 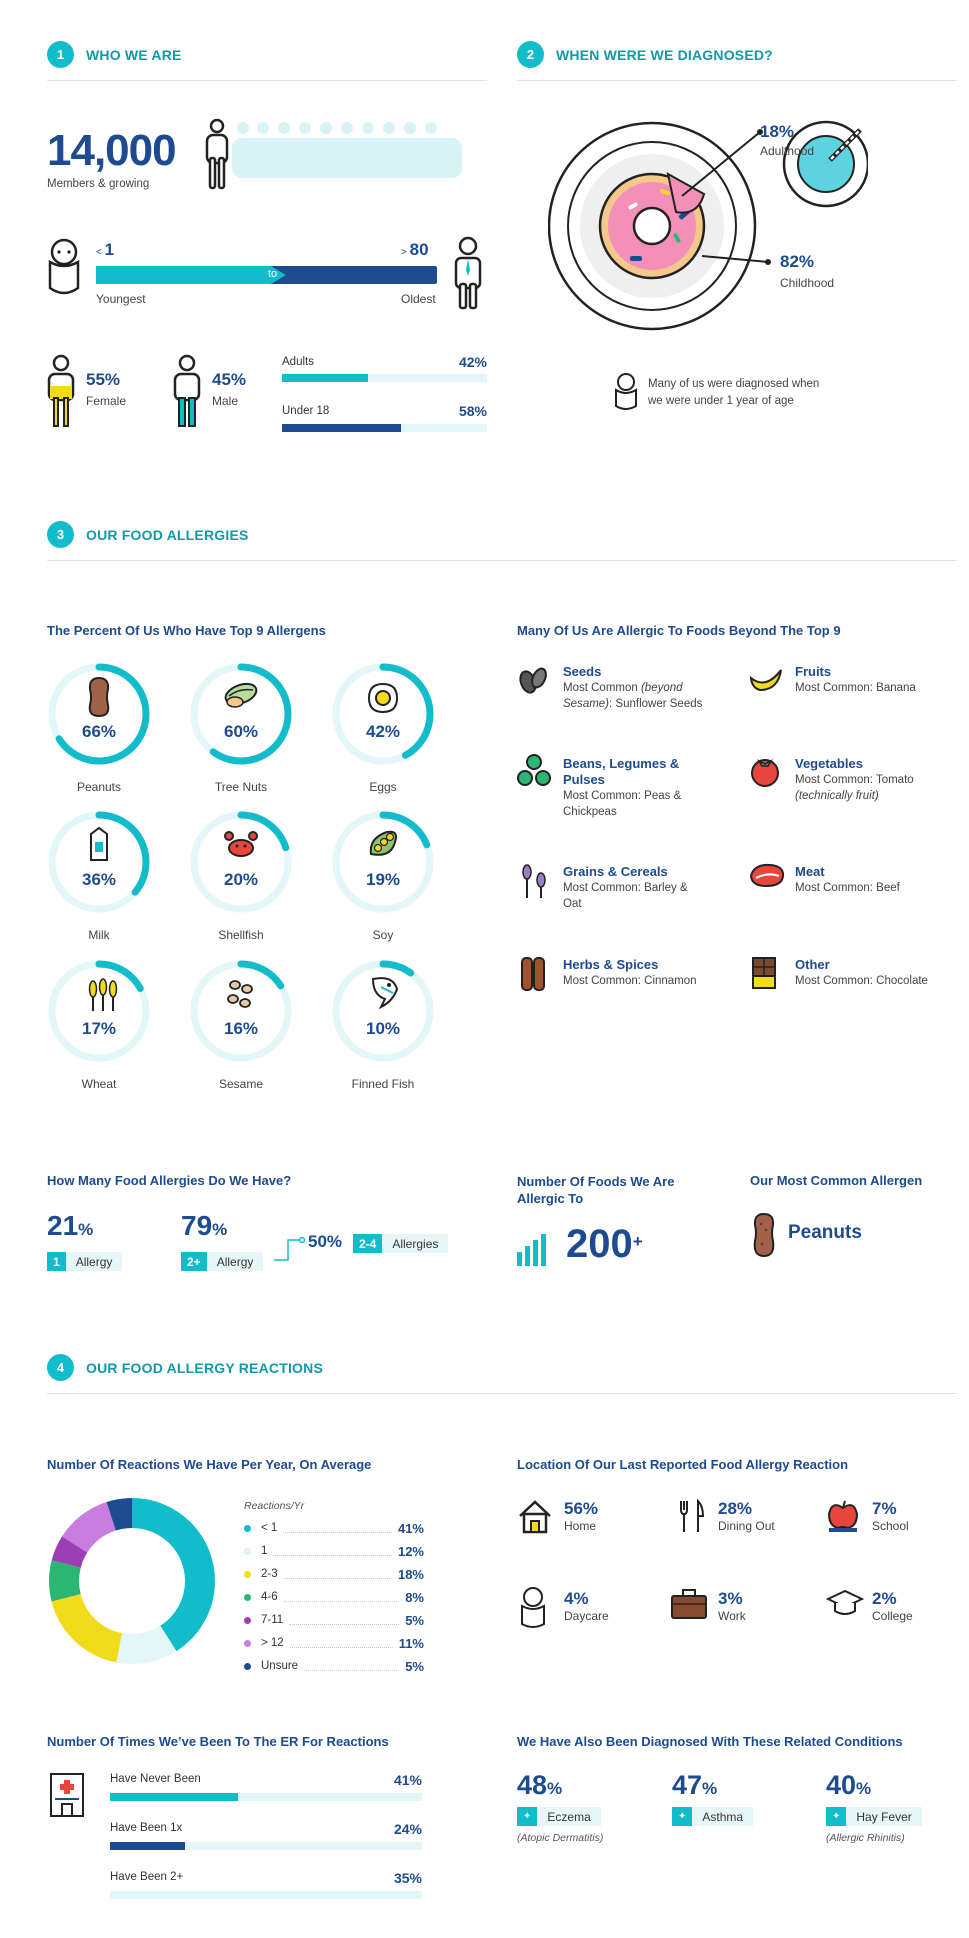 I want to click on allergen-pct: 60%, so click(x=241, y=731).